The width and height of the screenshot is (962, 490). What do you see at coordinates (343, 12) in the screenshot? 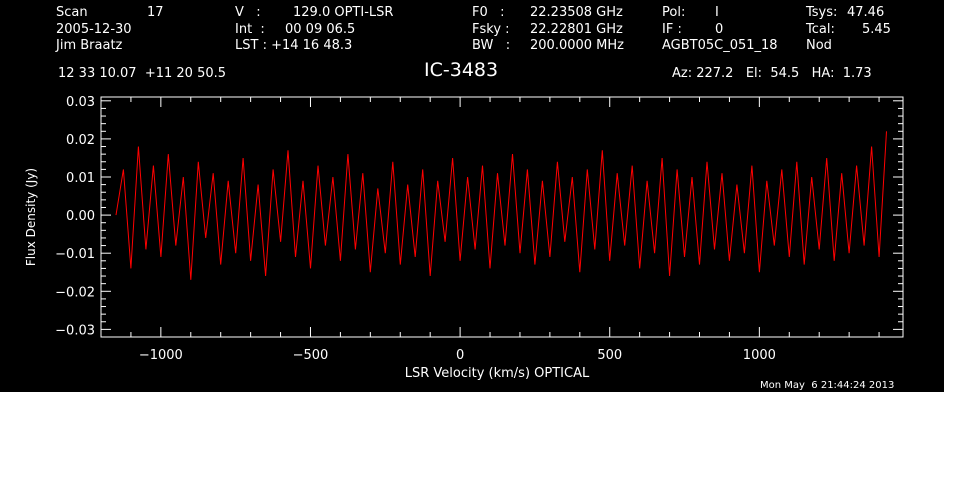
I see `velocity-value: 129.0 OPTI-LSR` at bounding box center [343, 12].